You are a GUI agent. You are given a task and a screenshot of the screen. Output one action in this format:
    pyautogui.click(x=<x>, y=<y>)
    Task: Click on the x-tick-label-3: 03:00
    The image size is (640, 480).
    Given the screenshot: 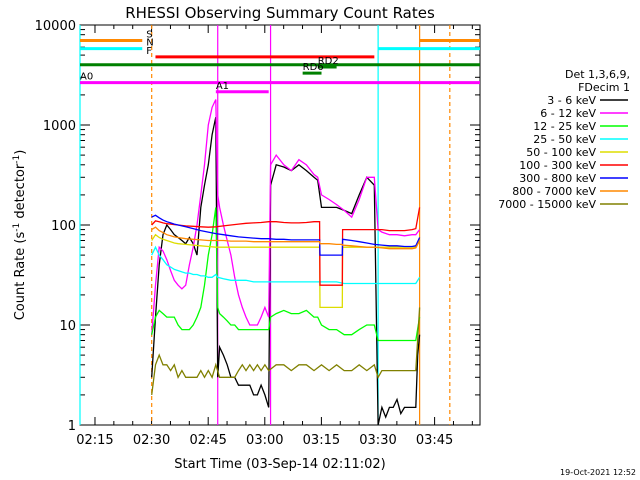 What is the action you would take?
    pyautogui.click(x=264, y=440)
    